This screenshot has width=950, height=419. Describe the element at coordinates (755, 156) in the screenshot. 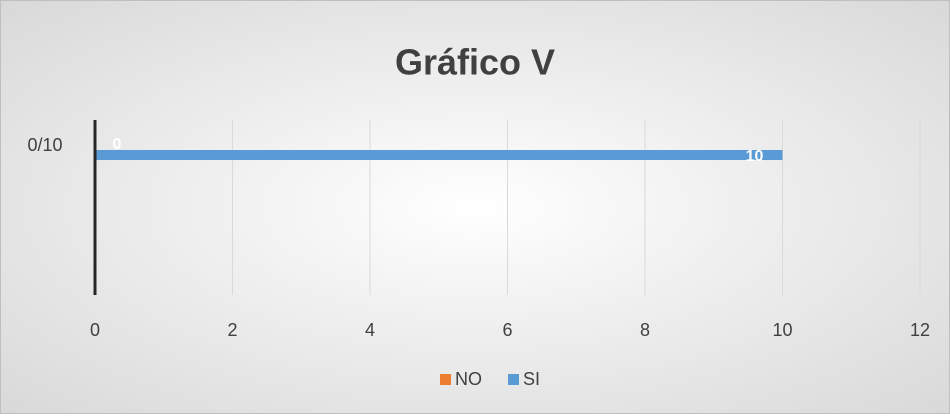

I see `data-label: 10` at that location.